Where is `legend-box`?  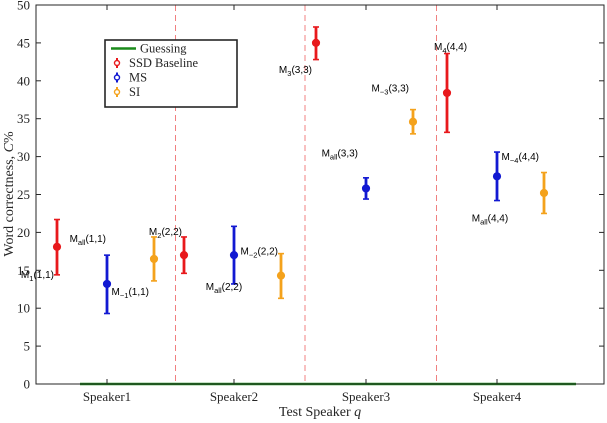 legend-box is located at coordinates (171, 73).